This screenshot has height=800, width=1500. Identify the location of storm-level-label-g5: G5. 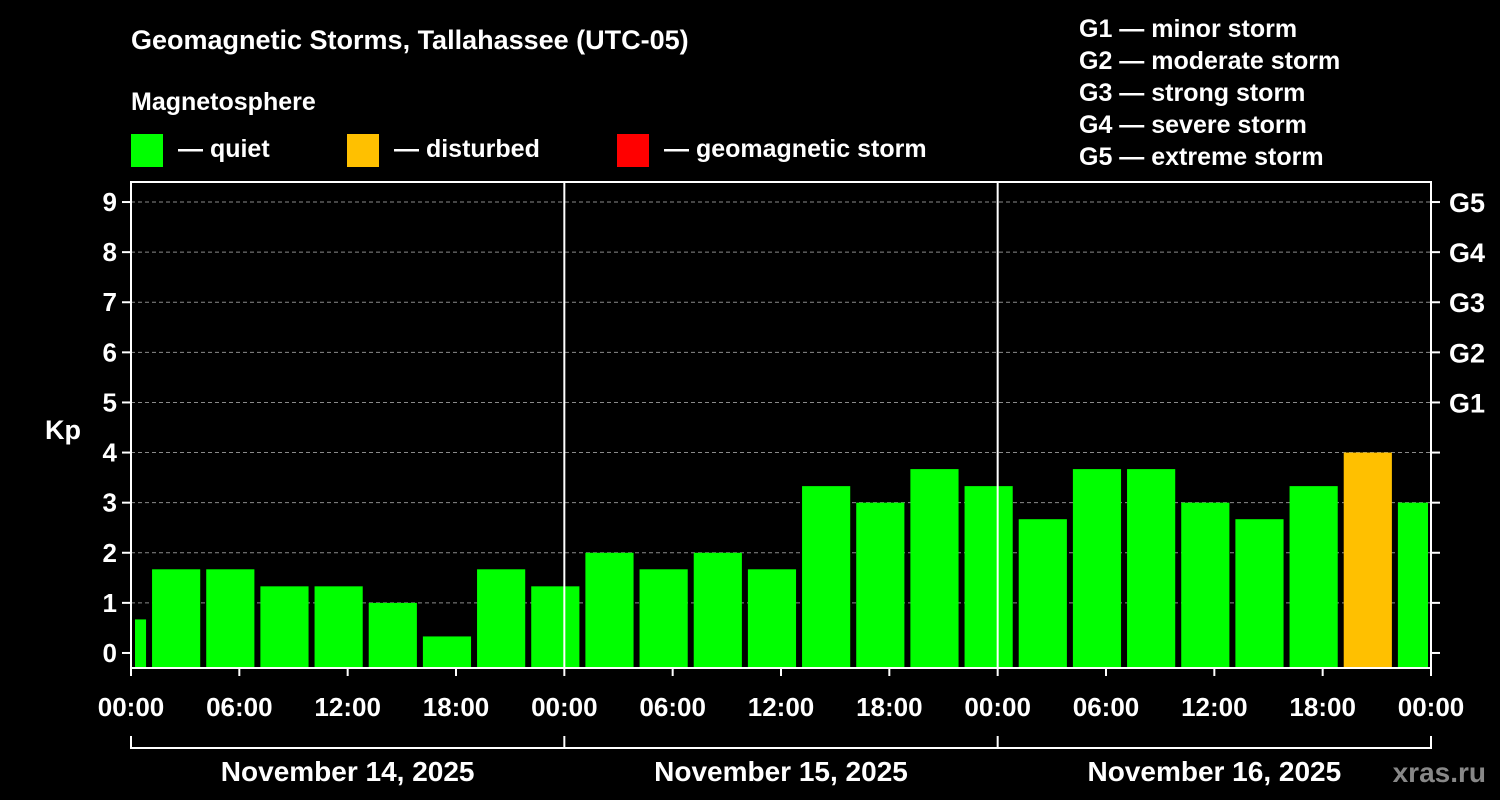
(1467, 203).